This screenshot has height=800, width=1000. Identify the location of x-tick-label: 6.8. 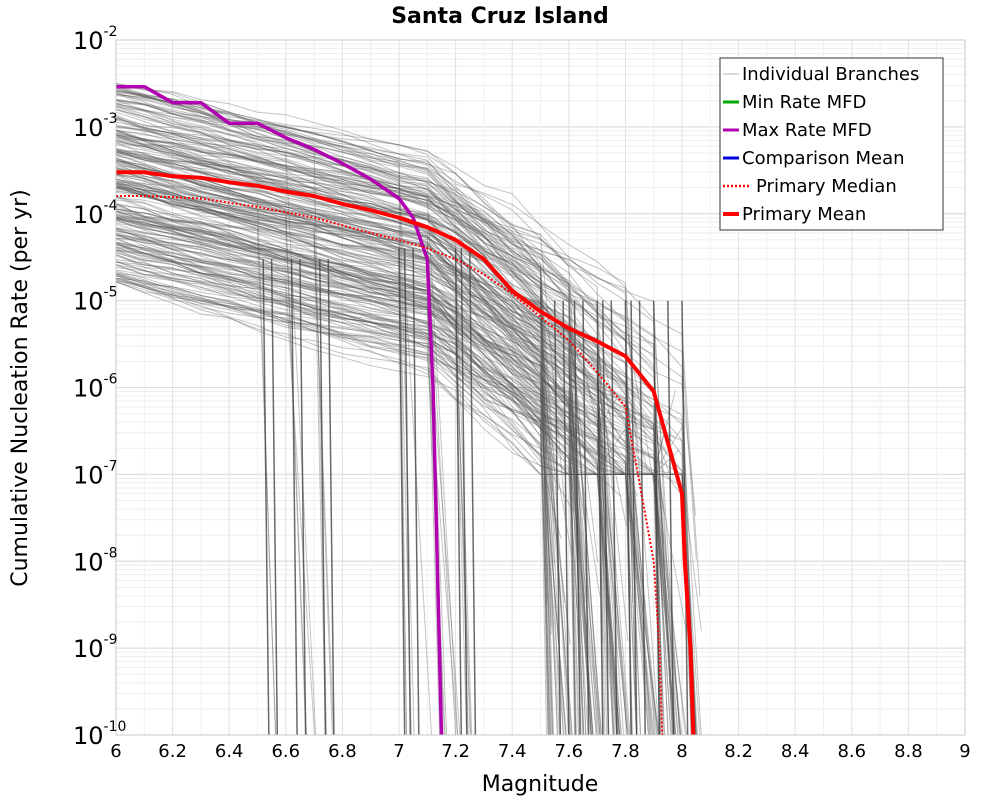
(342, 751).